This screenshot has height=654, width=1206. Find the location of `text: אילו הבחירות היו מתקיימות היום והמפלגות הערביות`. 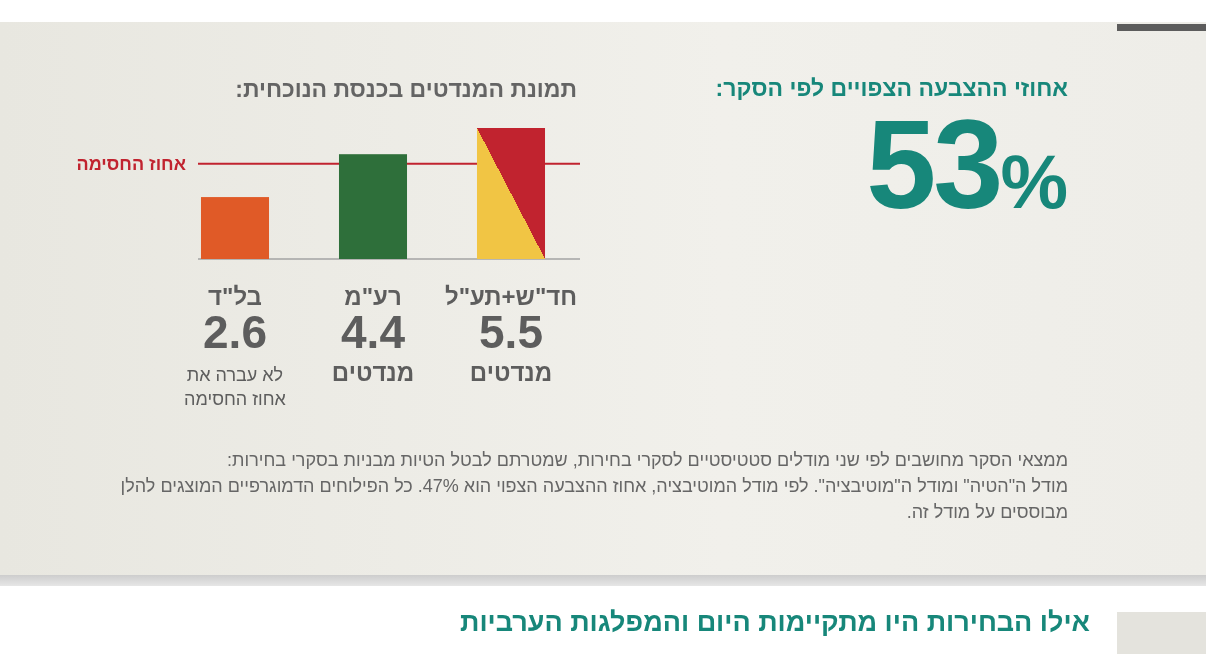

text: אילו הבחירות היו מתקיימות היום והמפלגות הערביות is located at coordinates (775, 622).